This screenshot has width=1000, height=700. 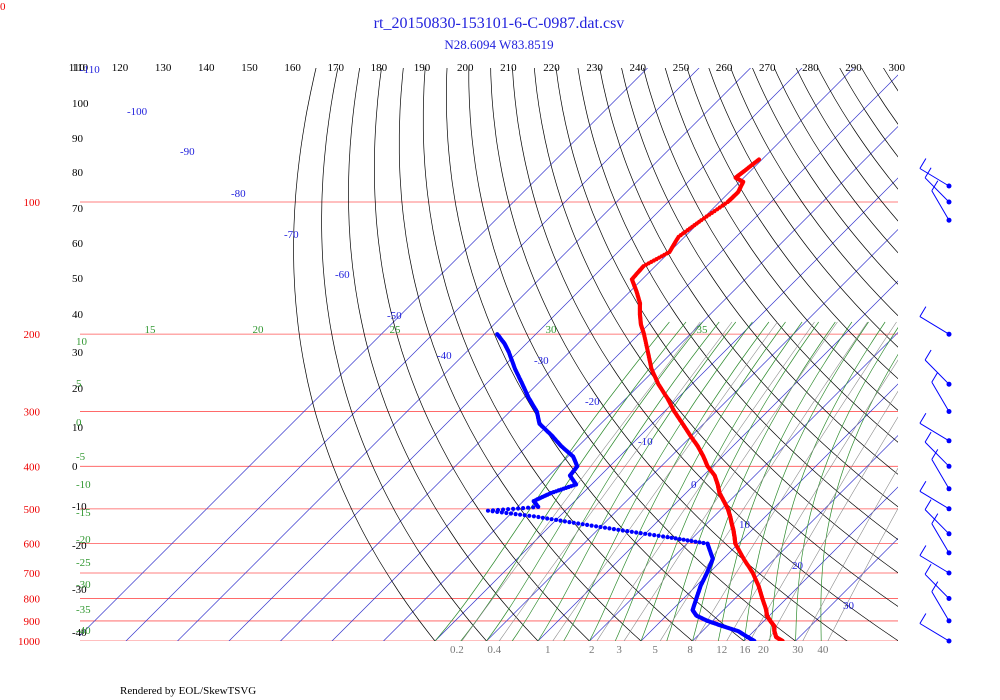 What do you see at coordinates (80, 104) in the screenshot?
I see `theta-left-label-100: 100` at bounding box center [80, 104].